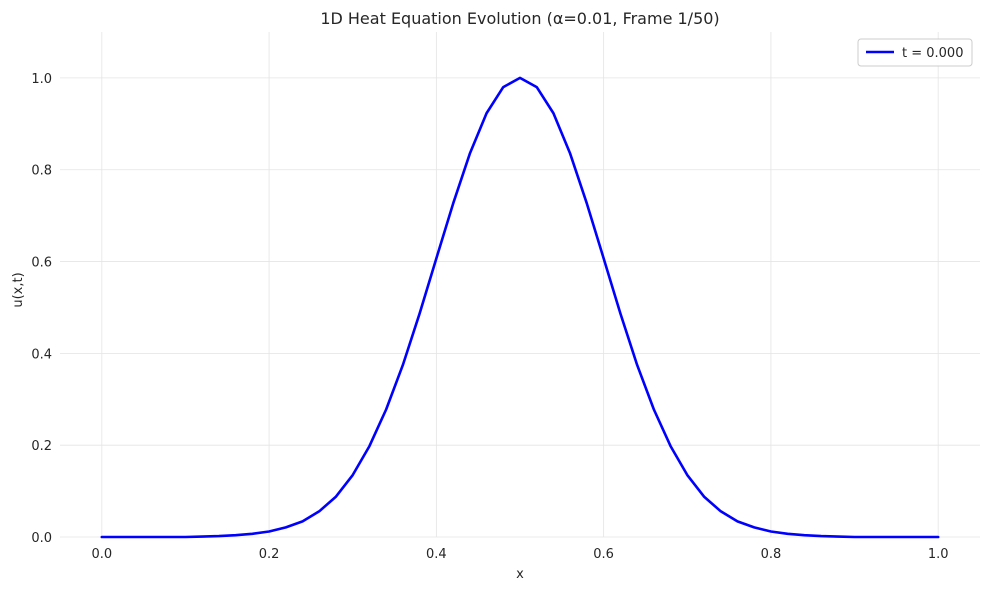 The height and width of the screenshot is (590, 989). I want to click on y-axis-label: u(x,t), so click(18, 289).